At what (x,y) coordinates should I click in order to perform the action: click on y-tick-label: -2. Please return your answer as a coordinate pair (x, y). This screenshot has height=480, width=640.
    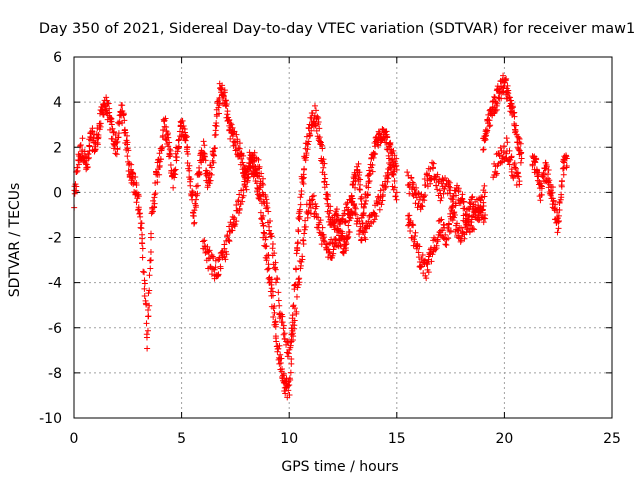
    Looking at the image, I should click on (55, 239).